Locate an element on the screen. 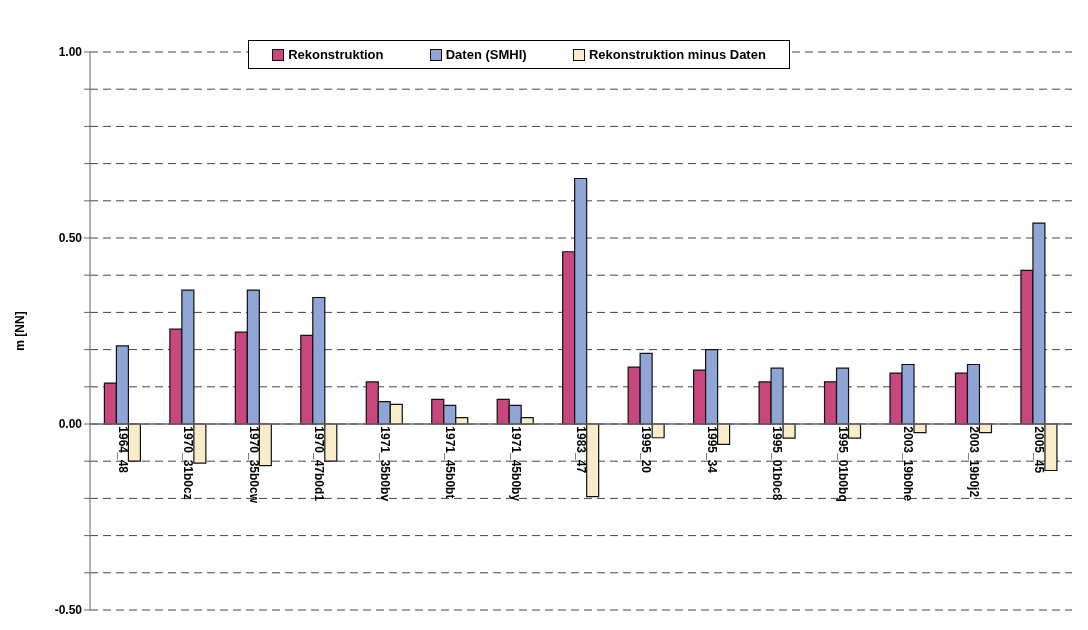  x-tick-label: 2003_19b0j2 is located at coordinates (973, 462).